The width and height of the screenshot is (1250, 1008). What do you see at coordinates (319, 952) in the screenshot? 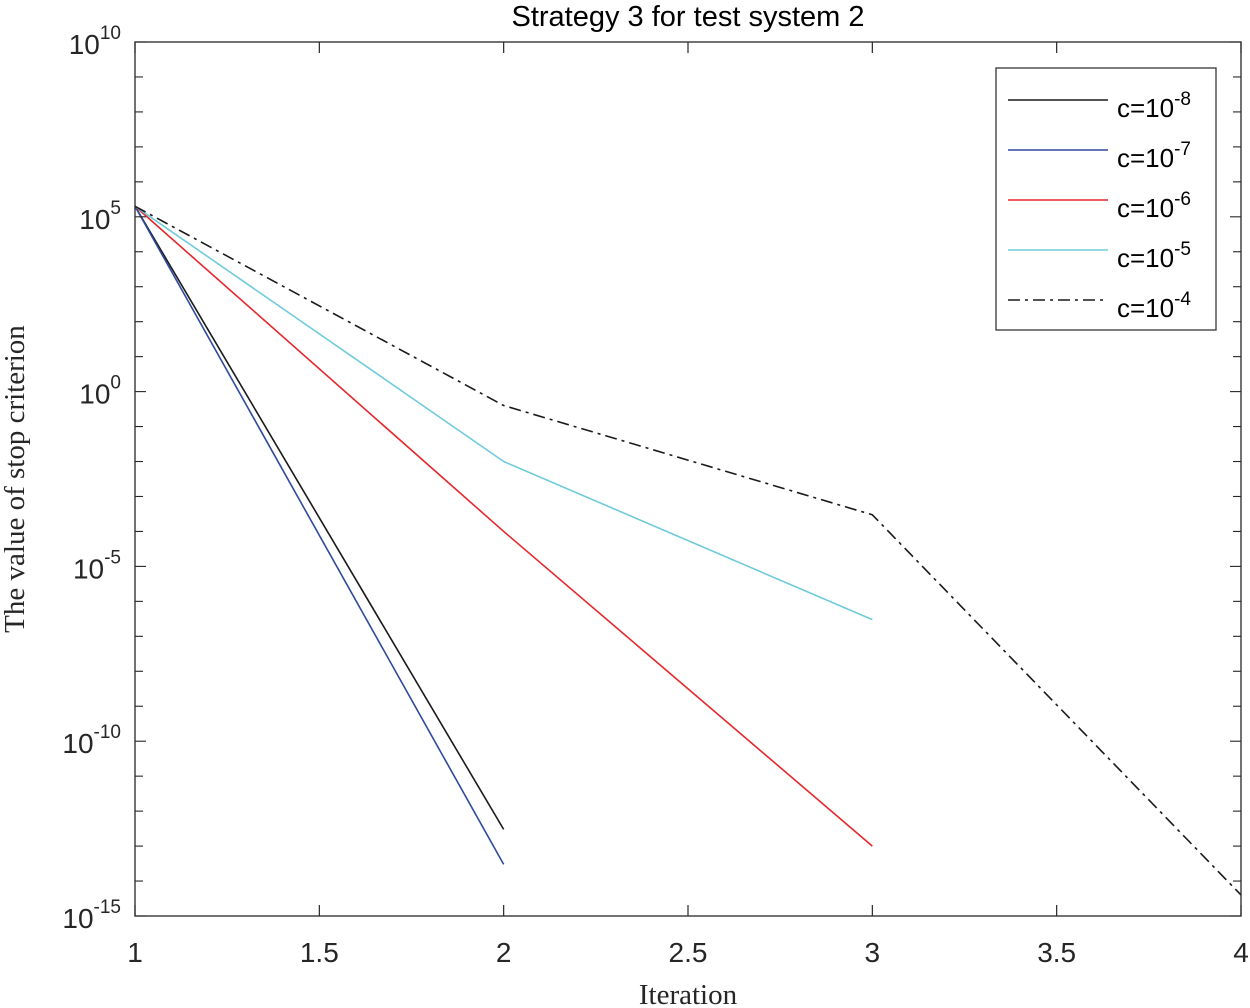
I see `x-tick-label: 1.5` at bounding box center [319, 952].